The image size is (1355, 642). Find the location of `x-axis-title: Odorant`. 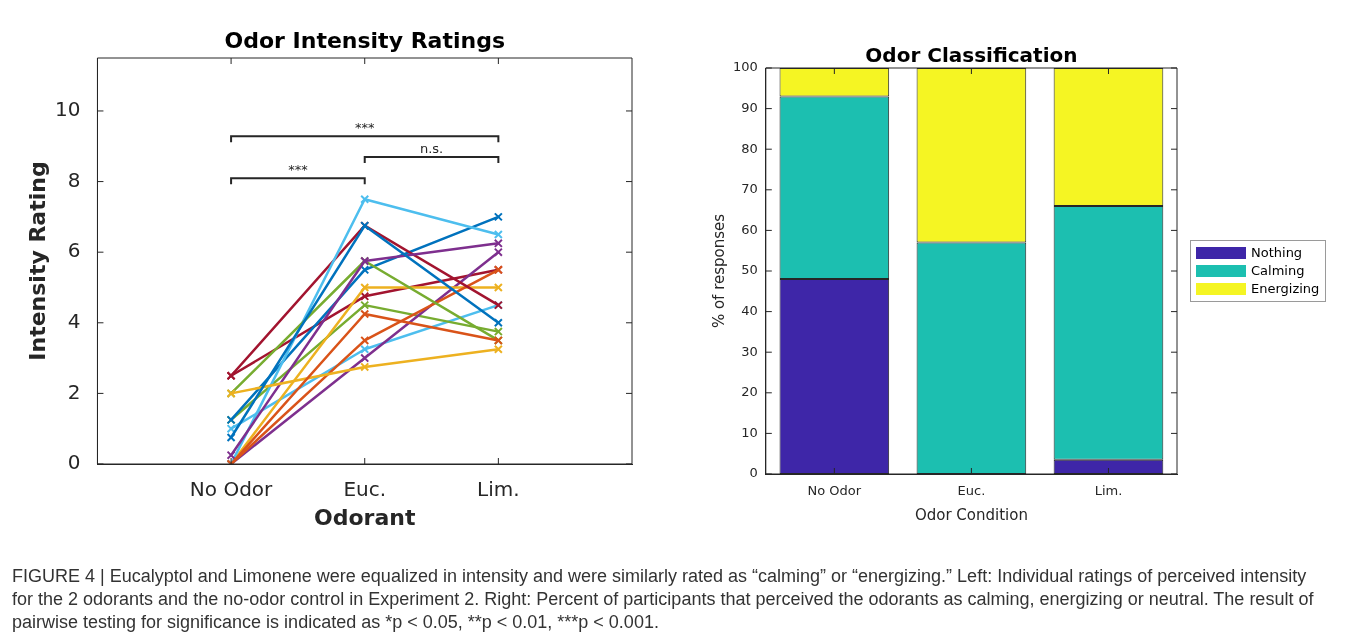

x-axis-title: Odorant is located at coordinates (365, 517).